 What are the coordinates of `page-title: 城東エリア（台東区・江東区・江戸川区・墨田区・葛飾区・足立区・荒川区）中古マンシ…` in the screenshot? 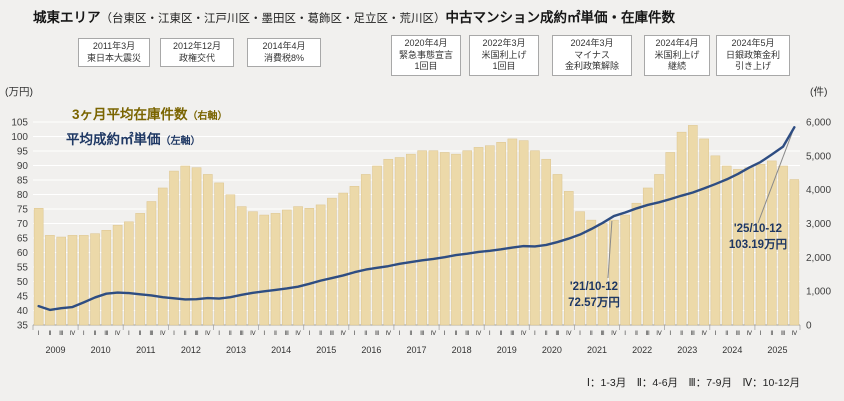 It's located at (354, 16).